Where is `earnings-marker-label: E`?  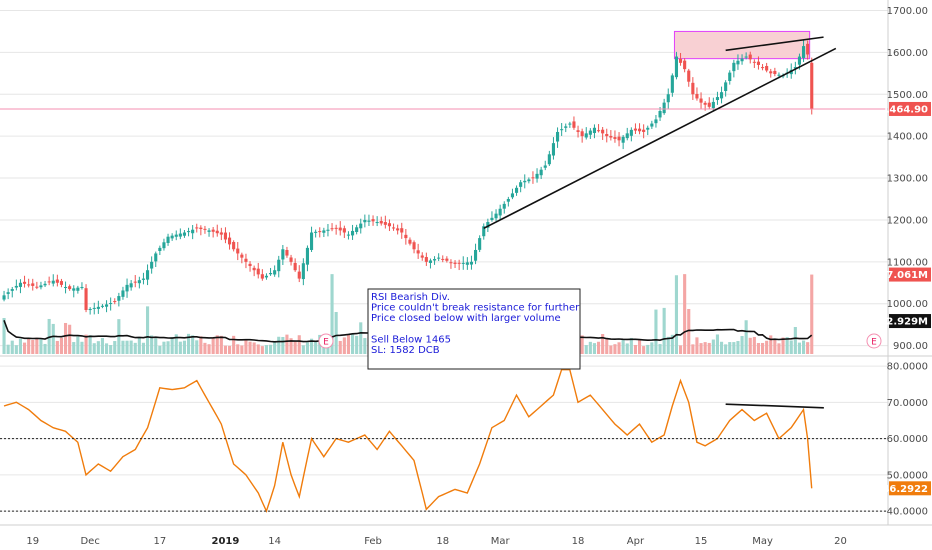 earnings-marker-label: E is located at coordinates (874, 343).